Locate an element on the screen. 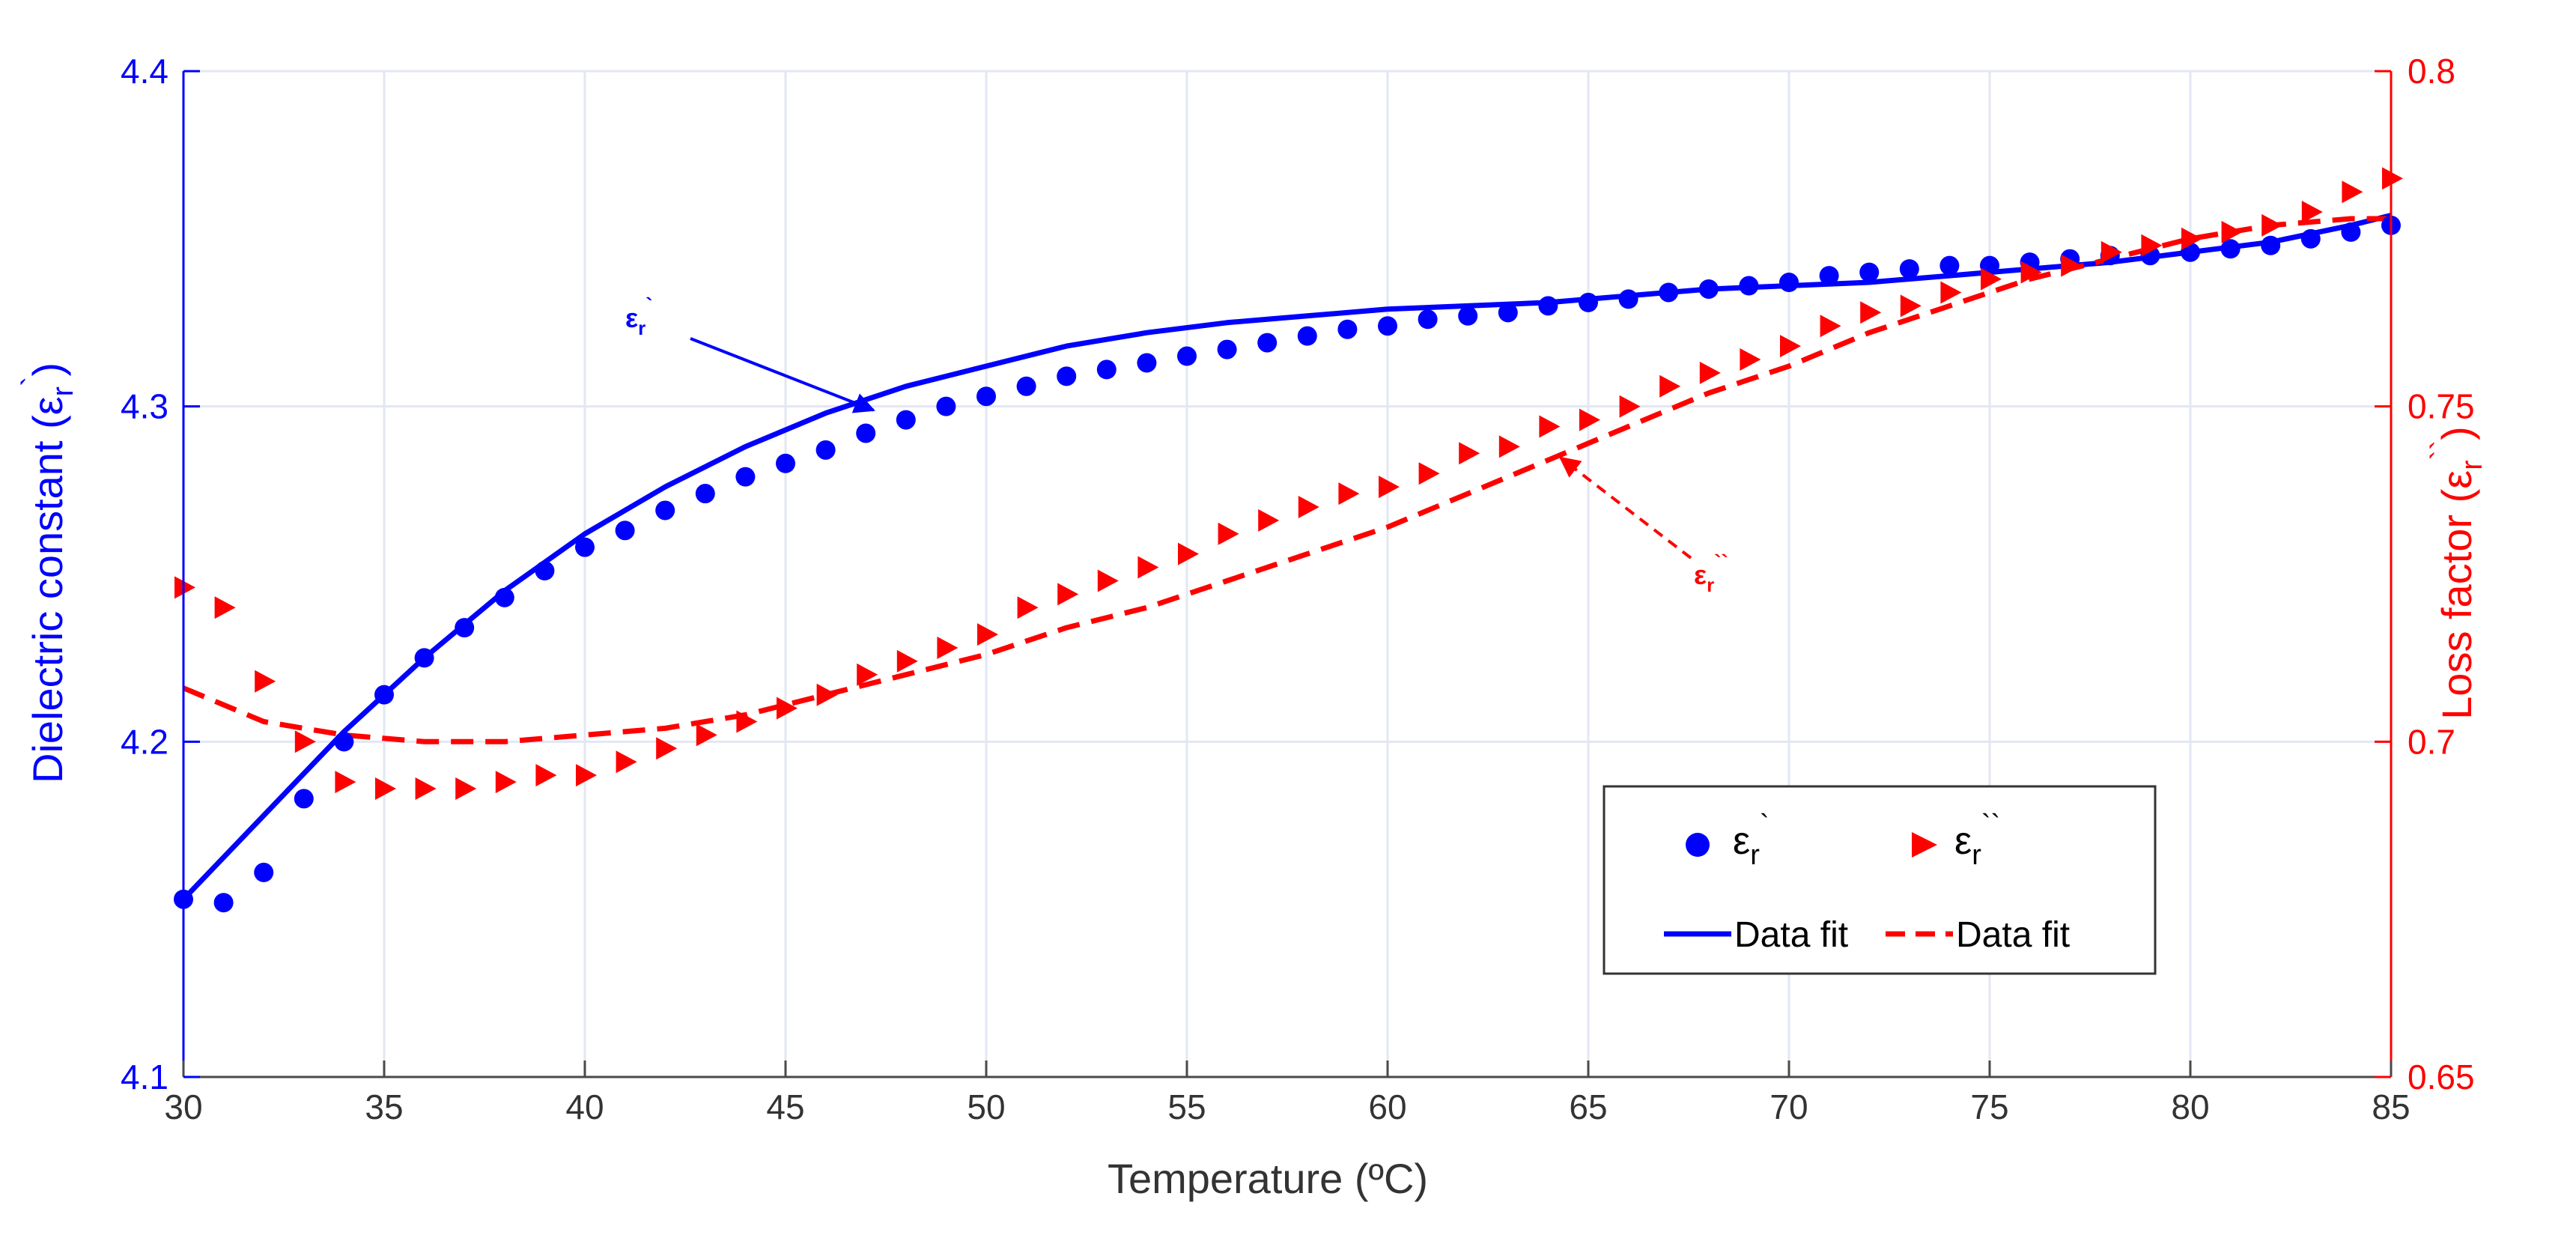 This screenshot has height=1238, width=2576. x-tick-label: 80 is located at coordinates (2190, 1106).